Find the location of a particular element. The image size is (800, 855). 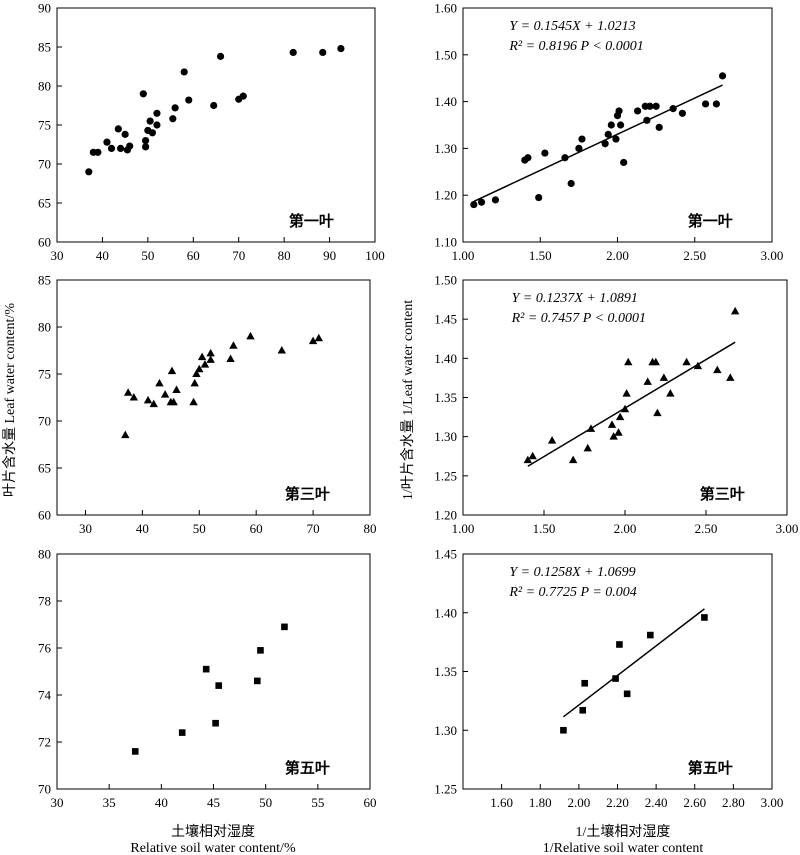

regression-equation: Y = 0.1237X + 1.0891 is located at coordinates (575, 298).